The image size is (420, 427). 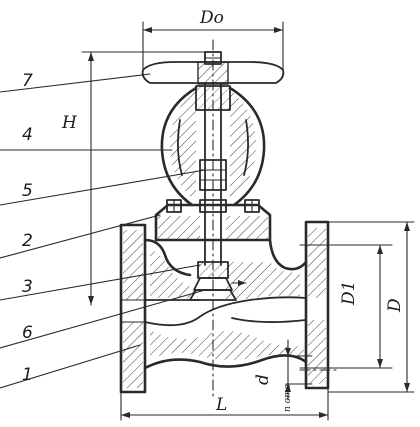 I want to click on dimension-d1-label: D1, so click(x=349, y=293).